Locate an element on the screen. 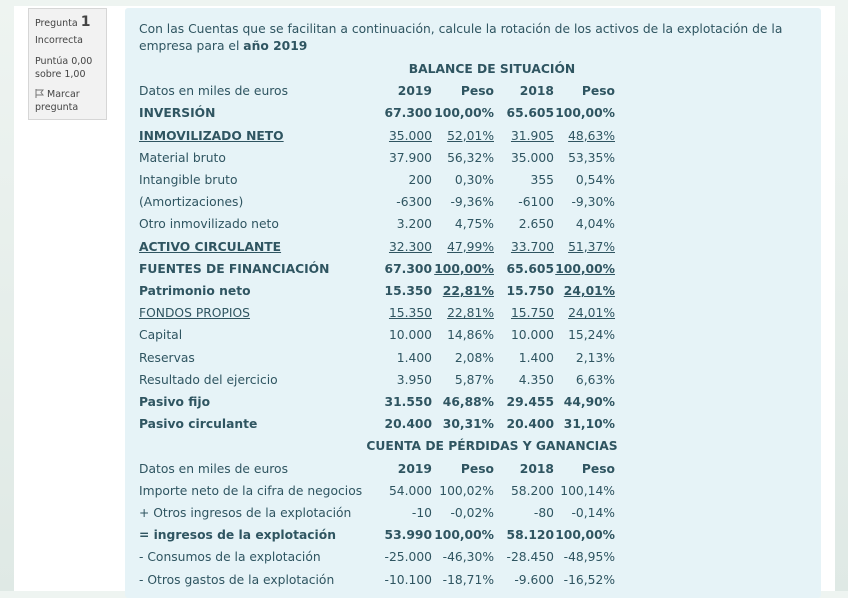 The image size is (848, 598). cell: 14,86% is located at coordinates (470, 335).